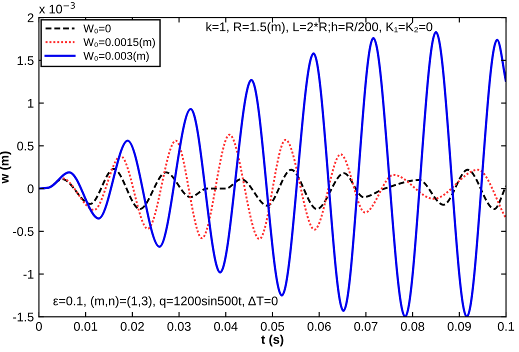 Image resolution: width=519 pixels, height=352 pixels. What do you see at coordinates (29, 274) in the screenshot?
I see `y-tick-label: -1` at bounding box center [29, 274].